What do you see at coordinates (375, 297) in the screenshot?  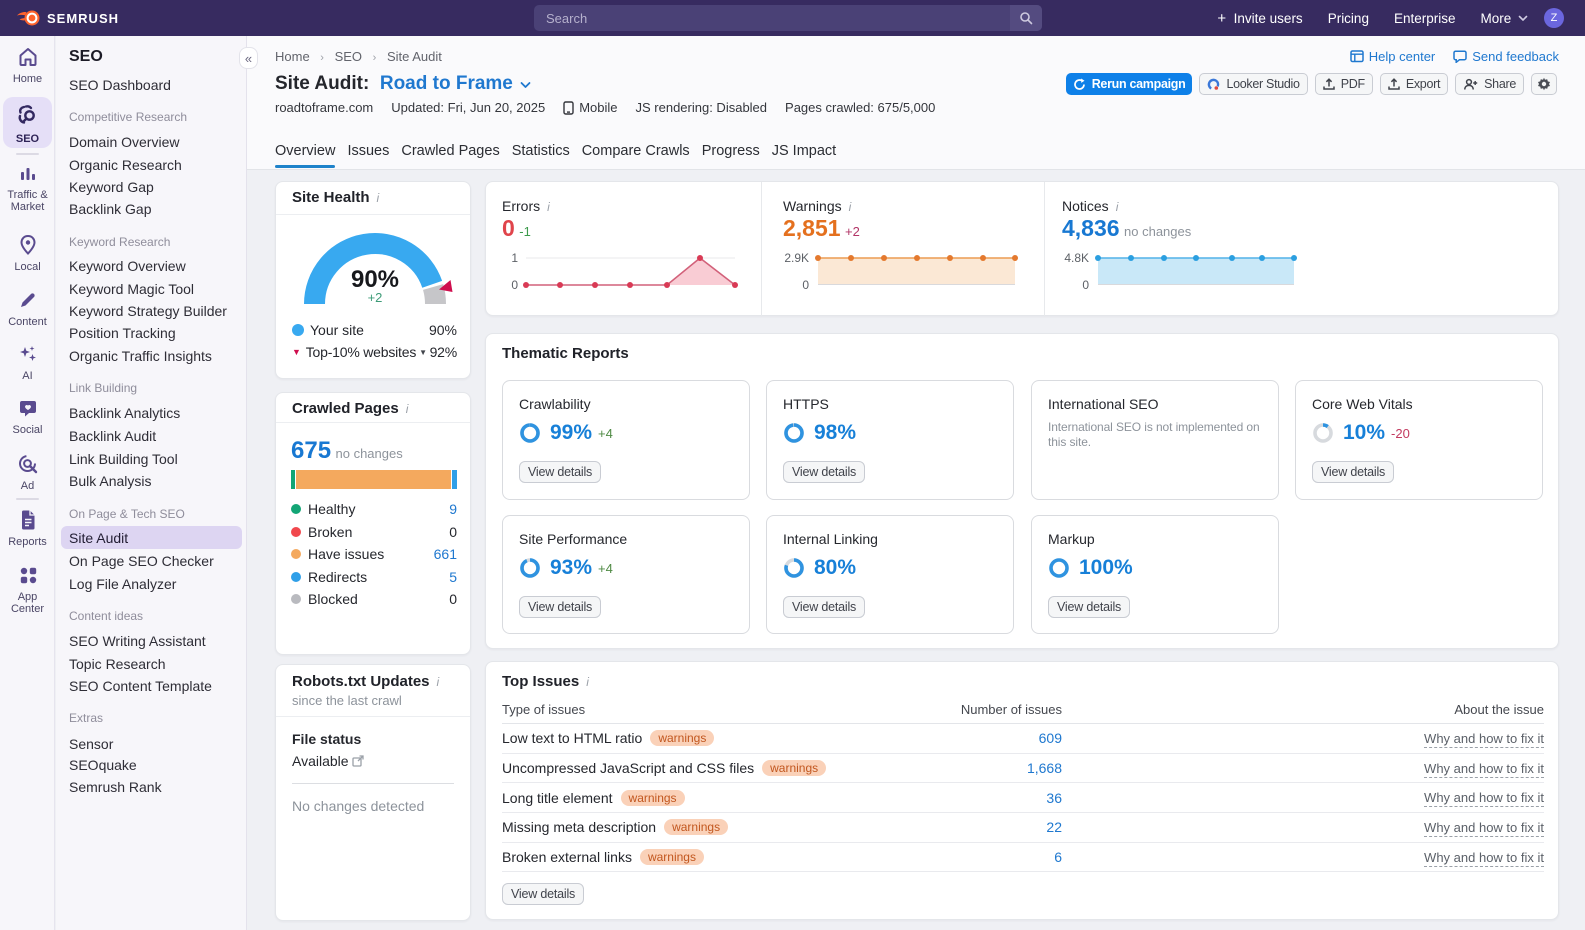 I see `svg-text: +2` at bounding box center [375, 297].